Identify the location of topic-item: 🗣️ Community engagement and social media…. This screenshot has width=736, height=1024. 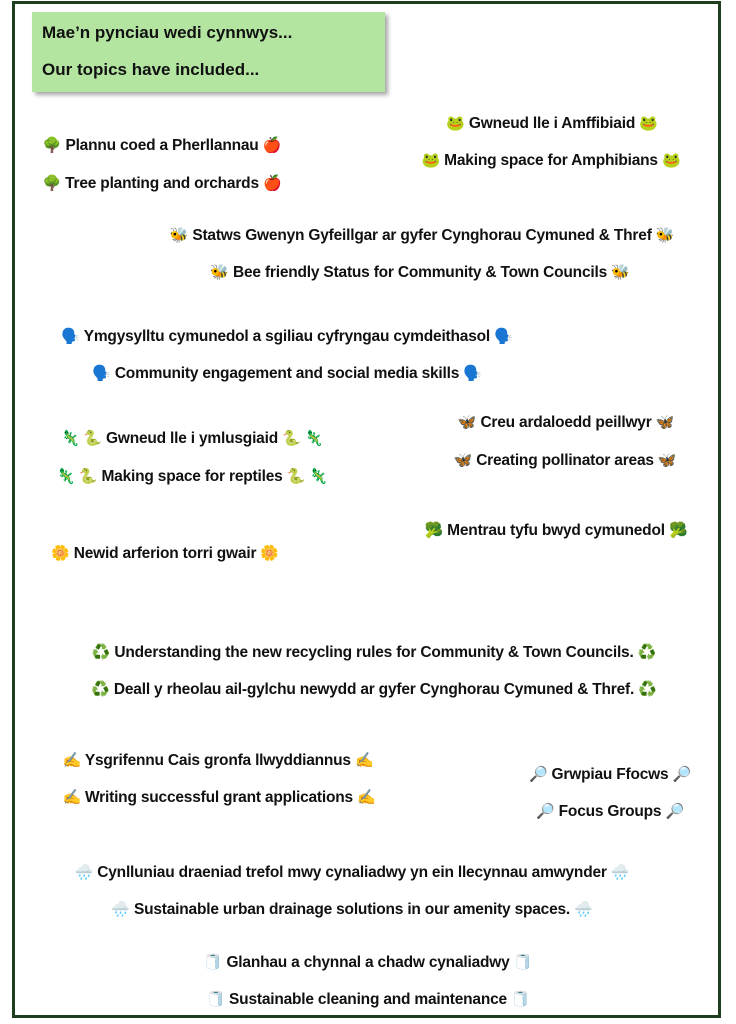
(323, 374).